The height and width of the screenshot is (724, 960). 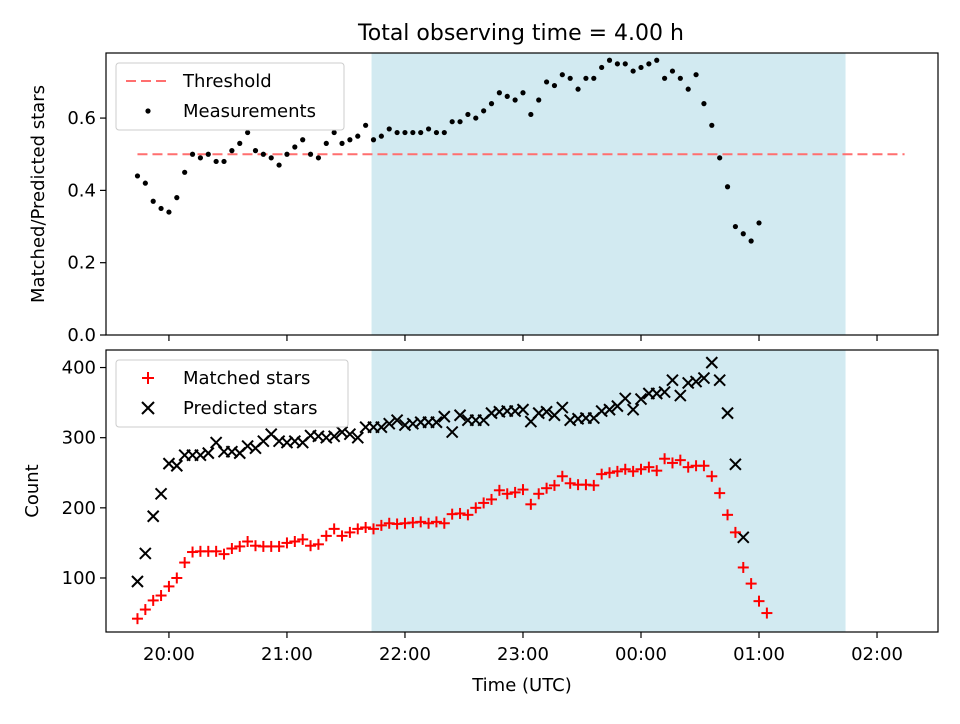 I want to click on bottom-legend: Matched stars Predicted stars, so click(x=232, y=393).